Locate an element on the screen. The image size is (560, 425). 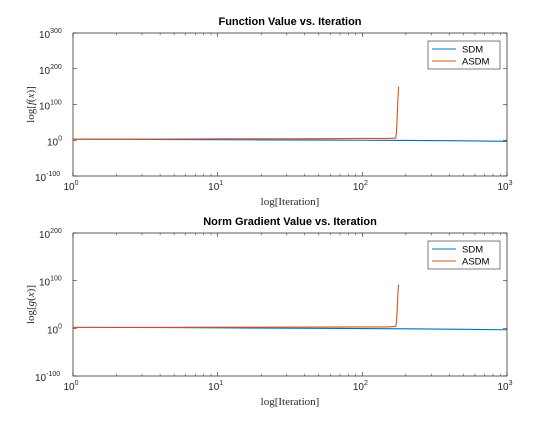
y-tick-label: 10300 is located at coordinates (50, 34).